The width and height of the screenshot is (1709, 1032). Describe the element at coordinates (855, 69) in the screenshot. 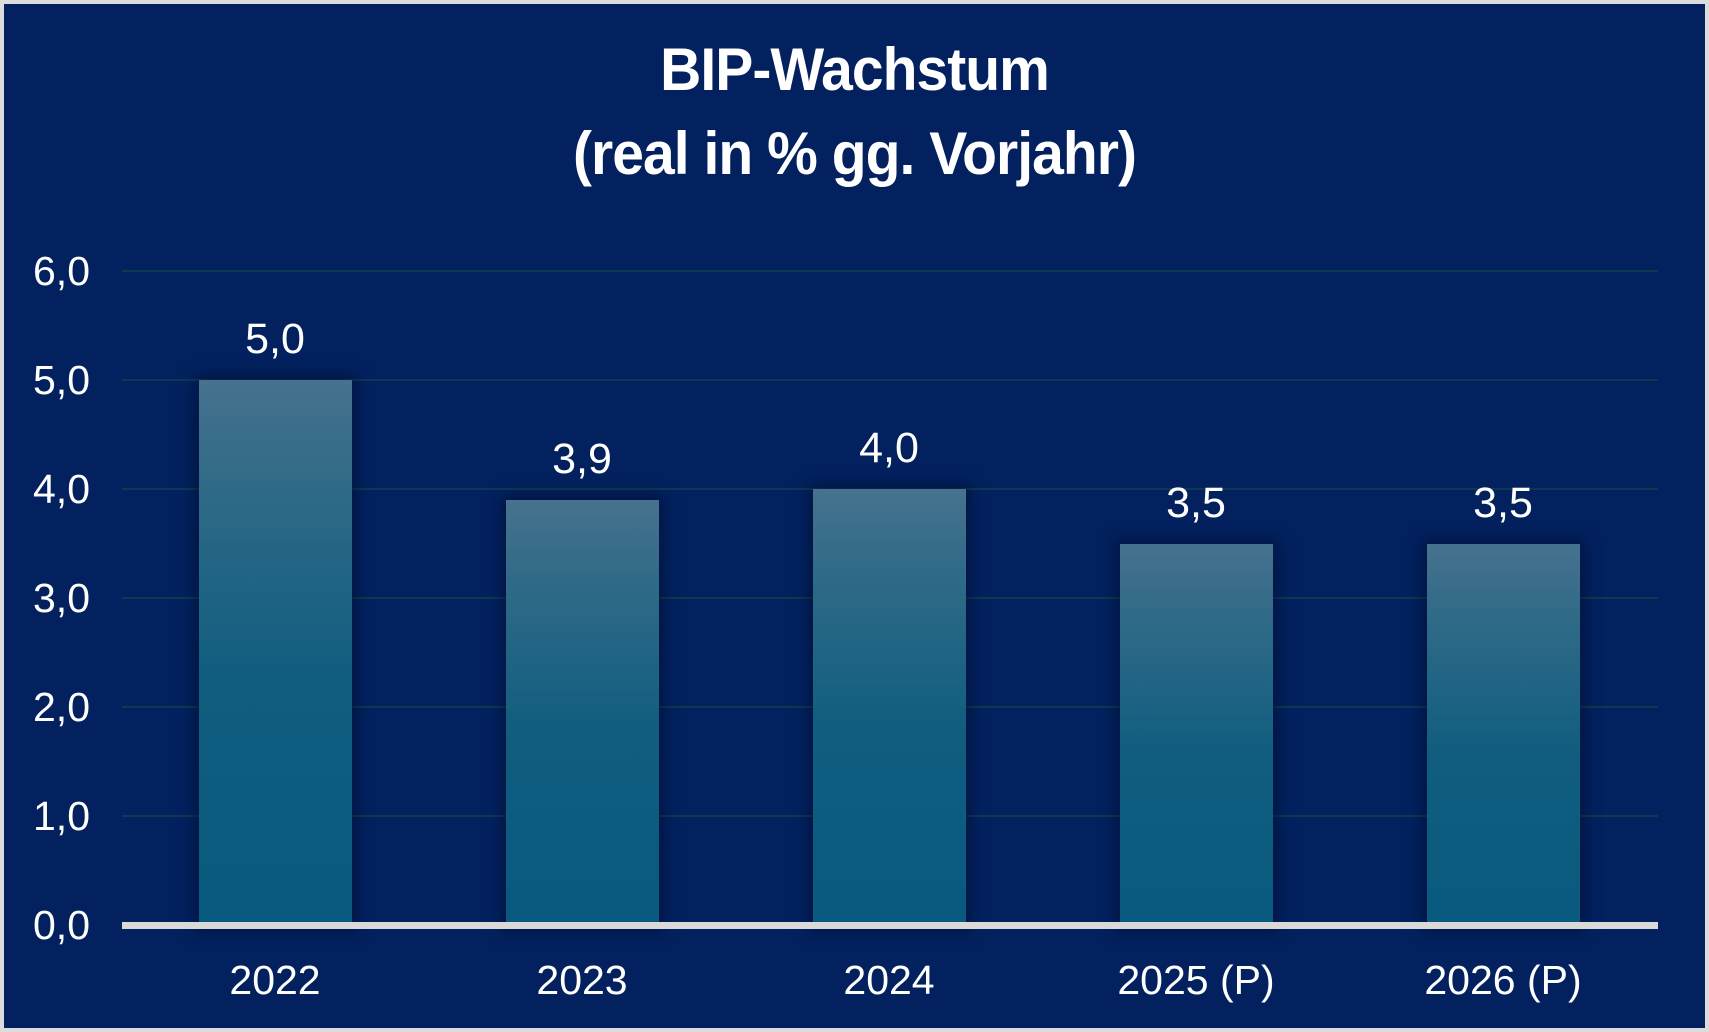

I see `chart-title-line1: BIP-Wachstum` at that location.